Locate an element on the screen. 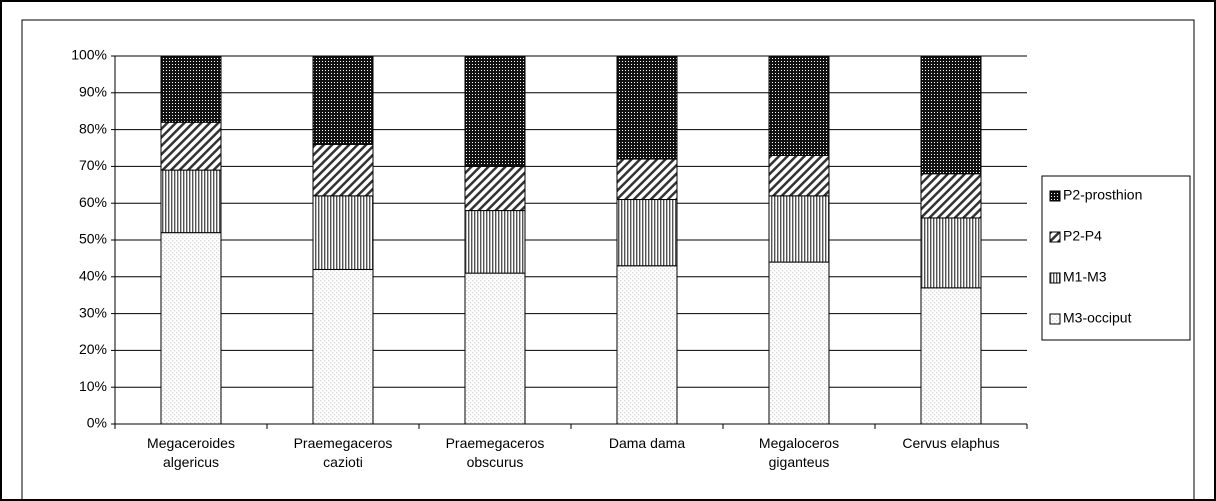 Image resolution: width=1216 pixels, height=501 pixels. x-tick-label: Praemegaceros obscurus is located at coordinates (495, 452).